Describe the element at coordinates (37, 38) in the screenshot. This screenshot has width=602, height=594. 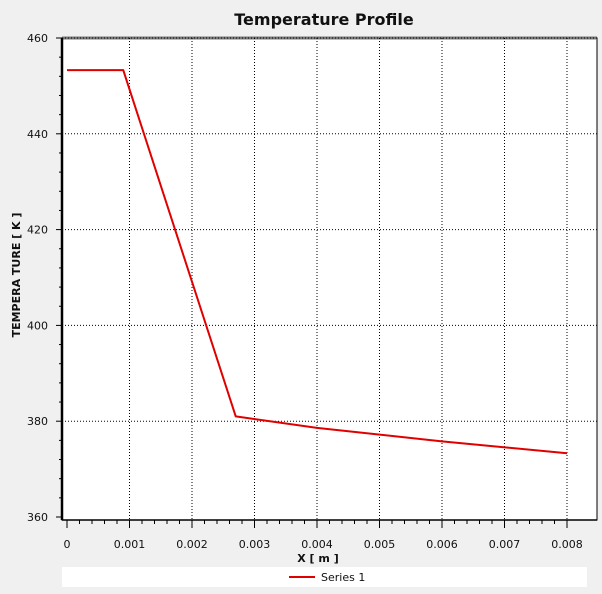
I see `y-tick-label: 460` at that location.